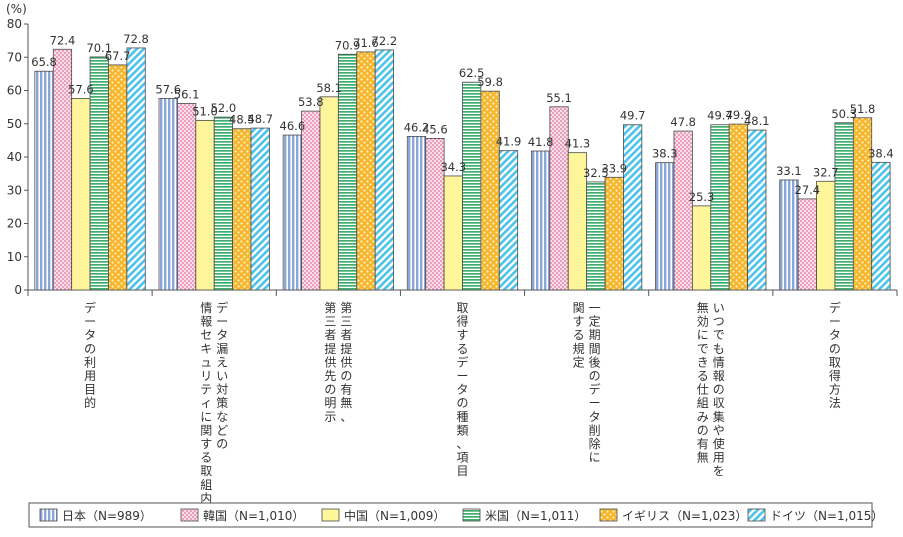 The height and width of the screenshot is (537, 903). I want to click on data-label: 55.1, so click(559, 98).